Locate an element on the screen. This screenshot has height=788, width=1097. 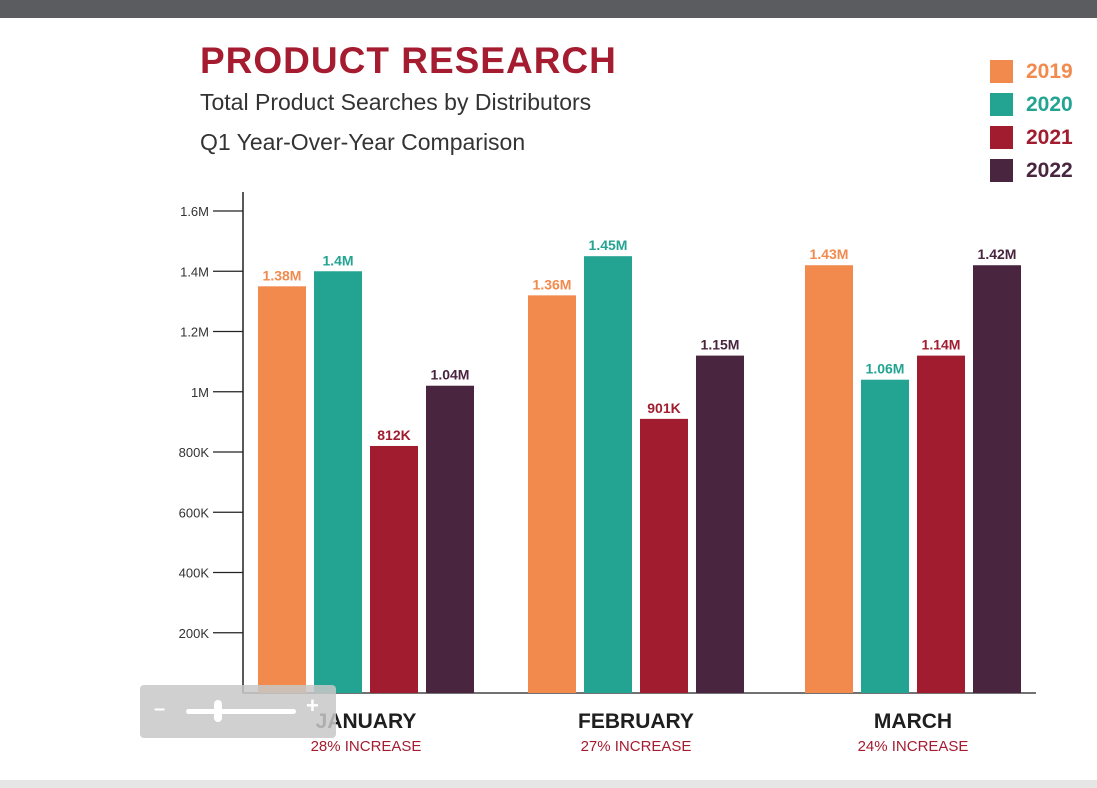
legend: 2019 2020 2021 2022 is located at coordinates (1031, 121).